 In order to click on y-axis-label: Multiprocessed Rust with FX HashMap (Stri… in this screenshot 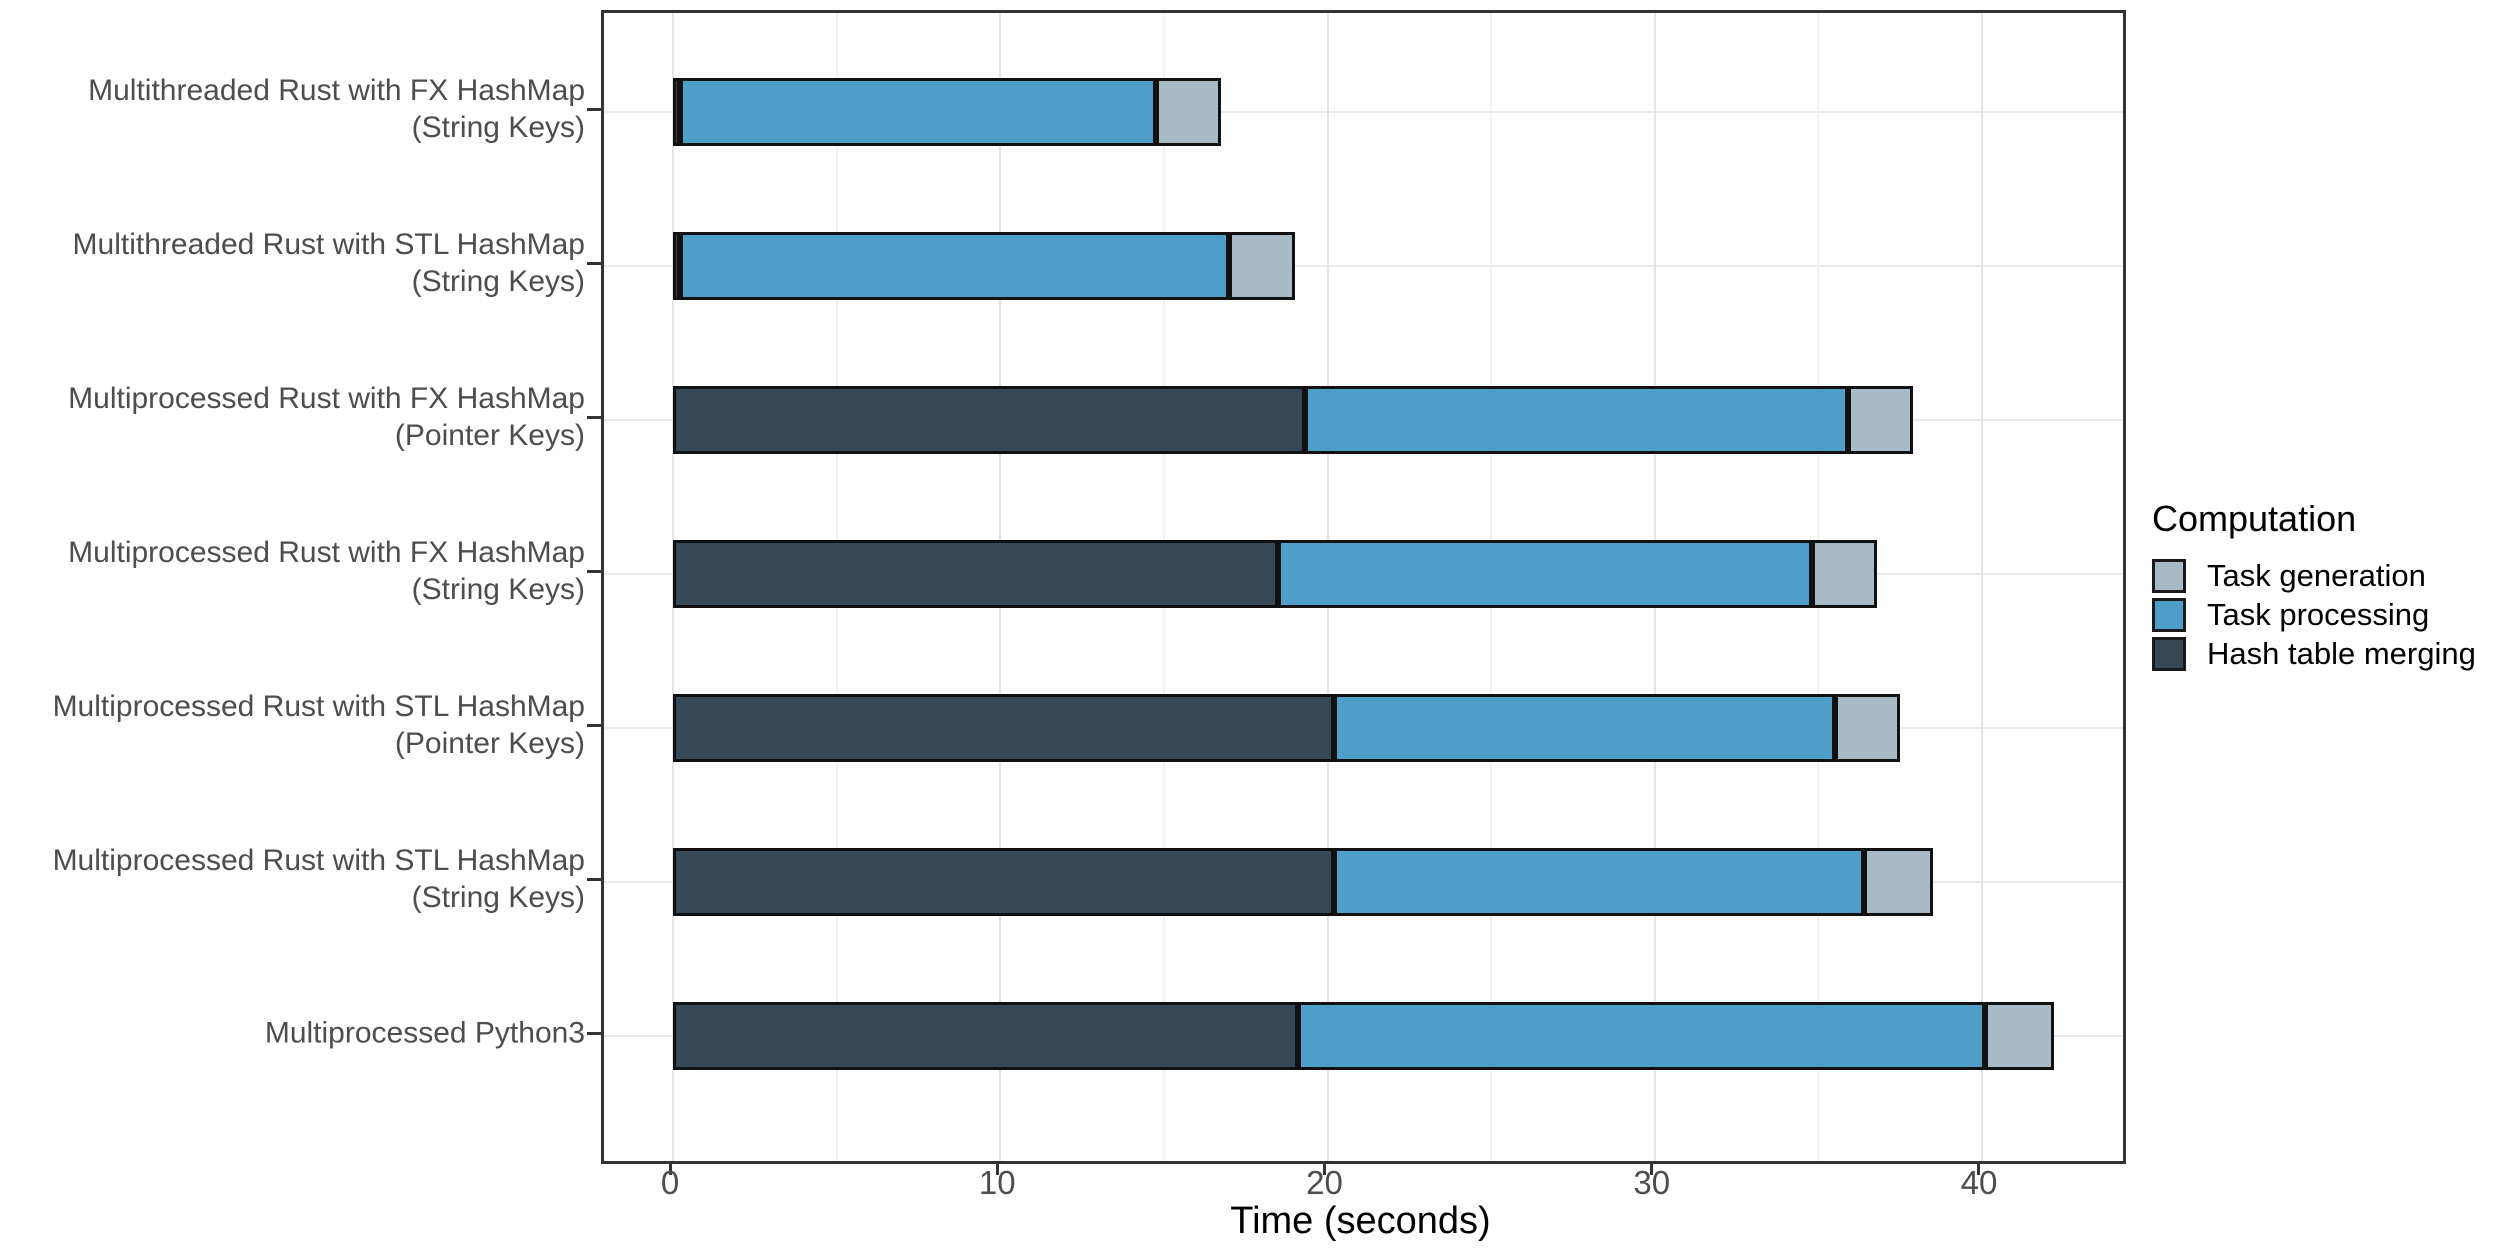, I will do `click(305, 571)`.